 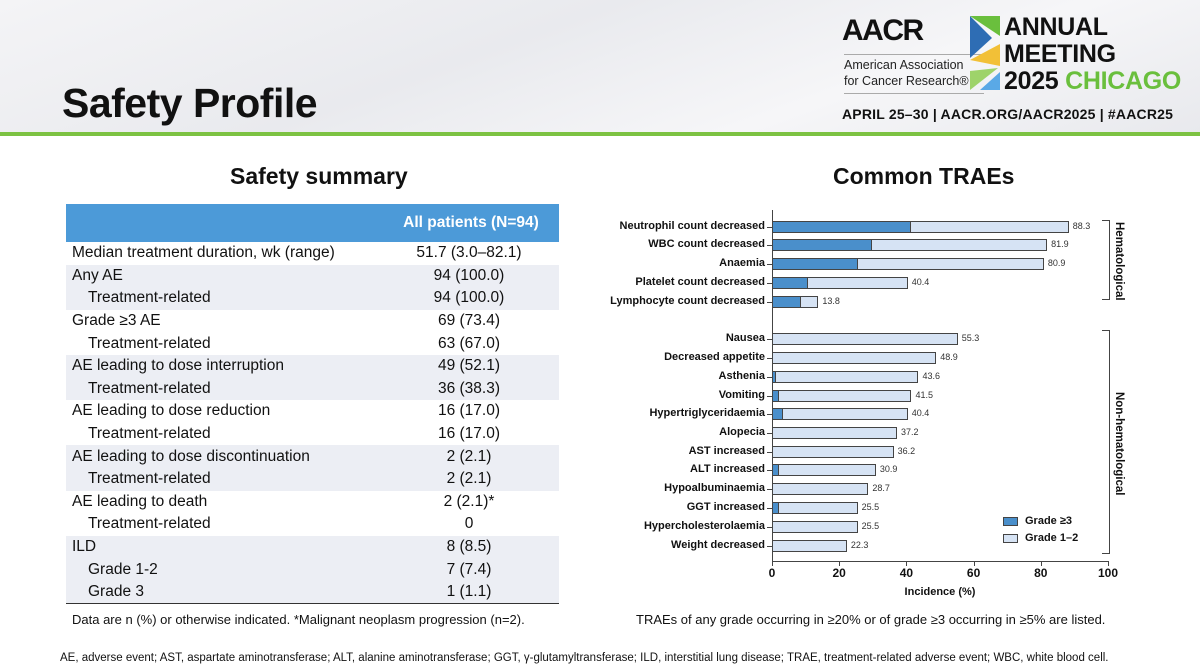 I want to click on y-axis, so click(x=772, y=385).